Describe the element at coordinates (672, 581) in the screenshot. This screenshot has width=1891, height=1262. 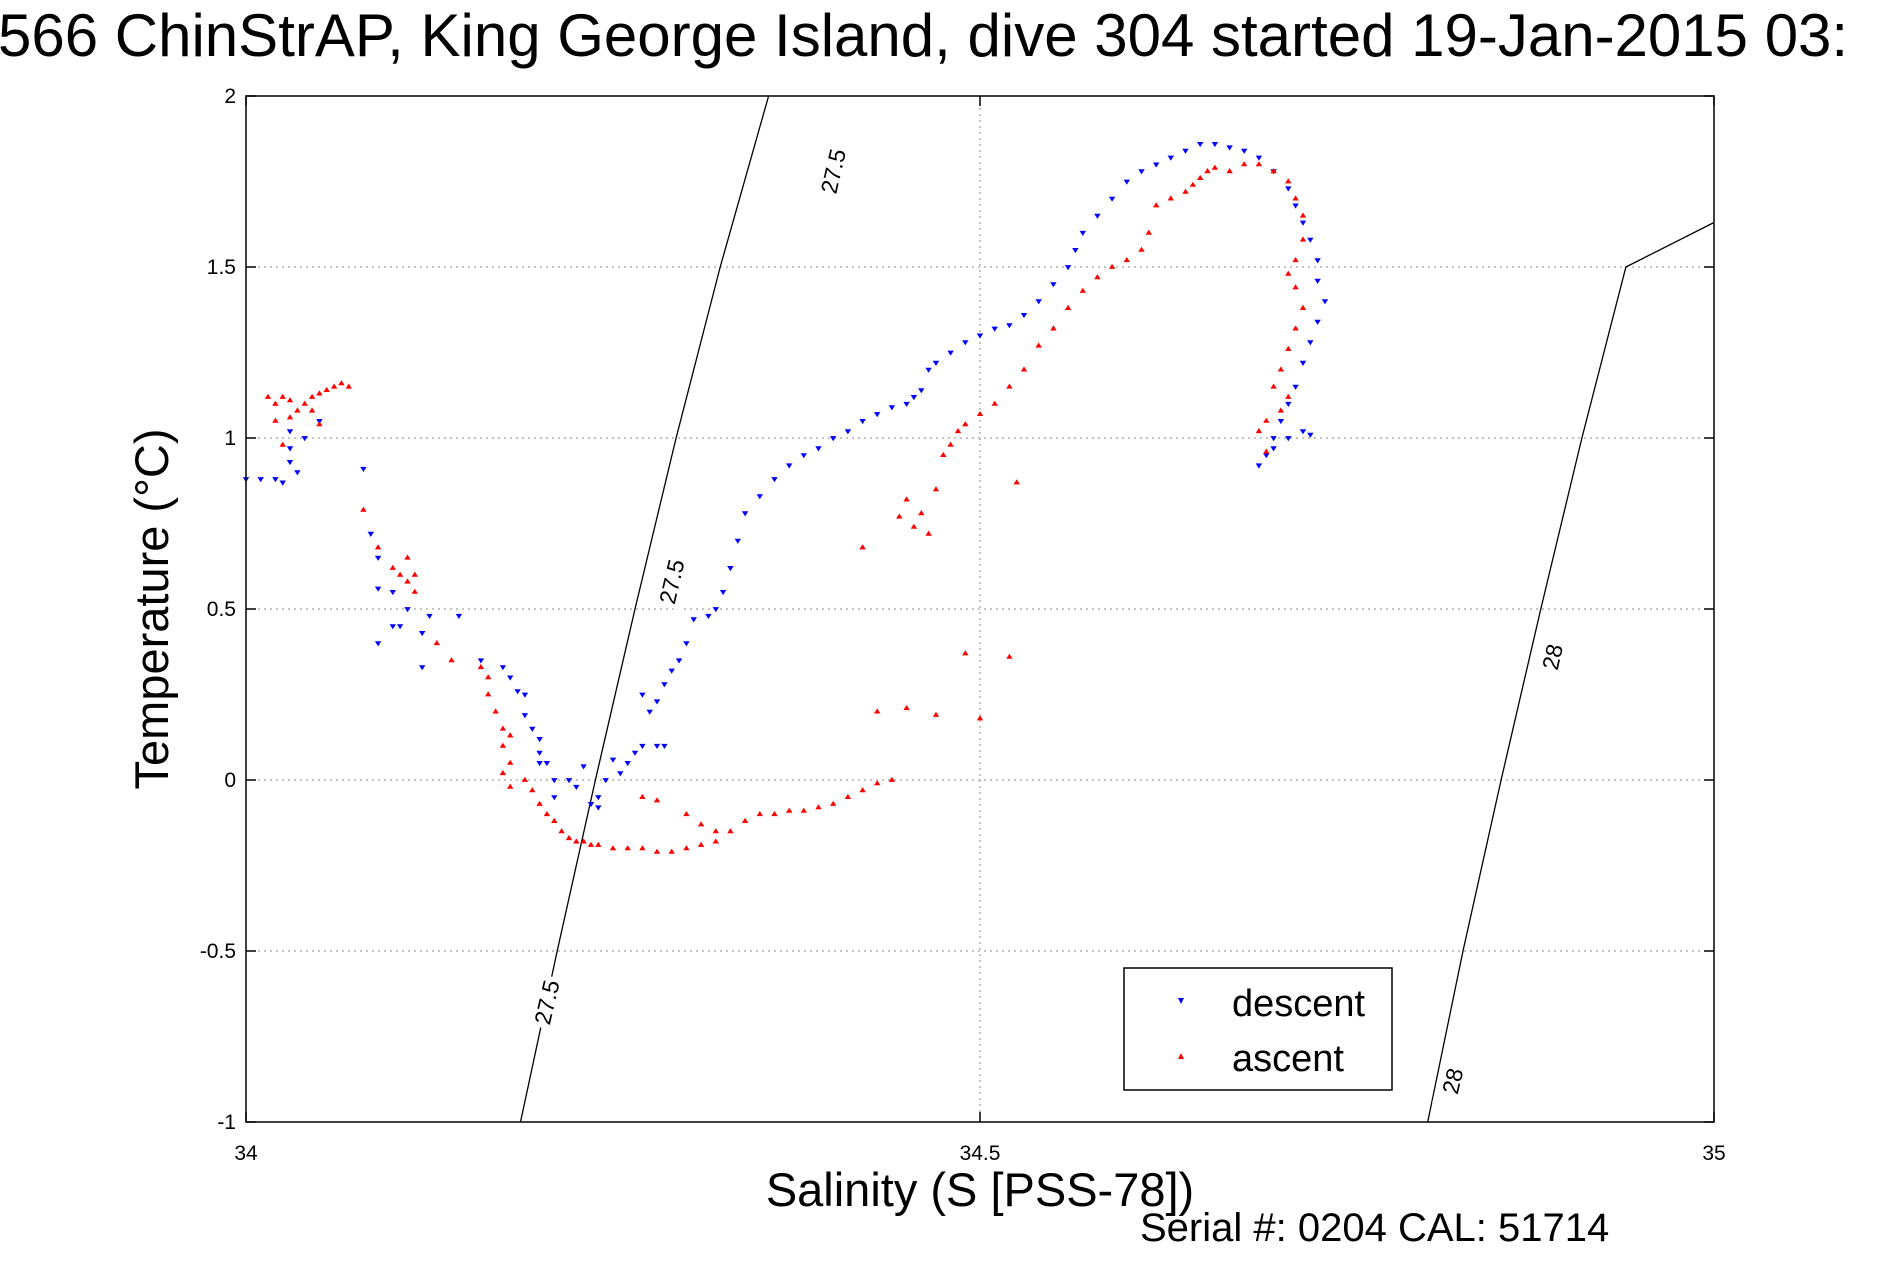
I see `isopycnal-label-bg` at that location.